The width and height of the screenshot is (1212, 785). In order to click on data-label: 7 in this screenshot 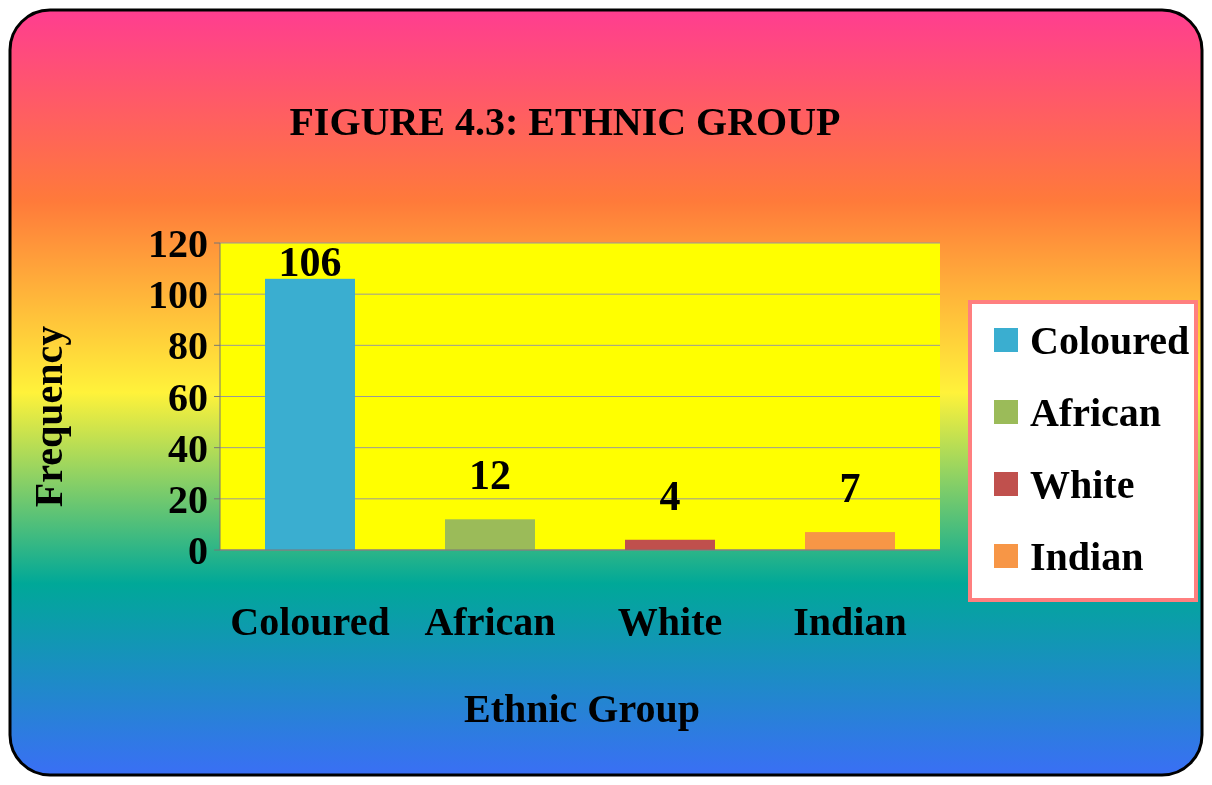, I will do `click(850, 488)`.